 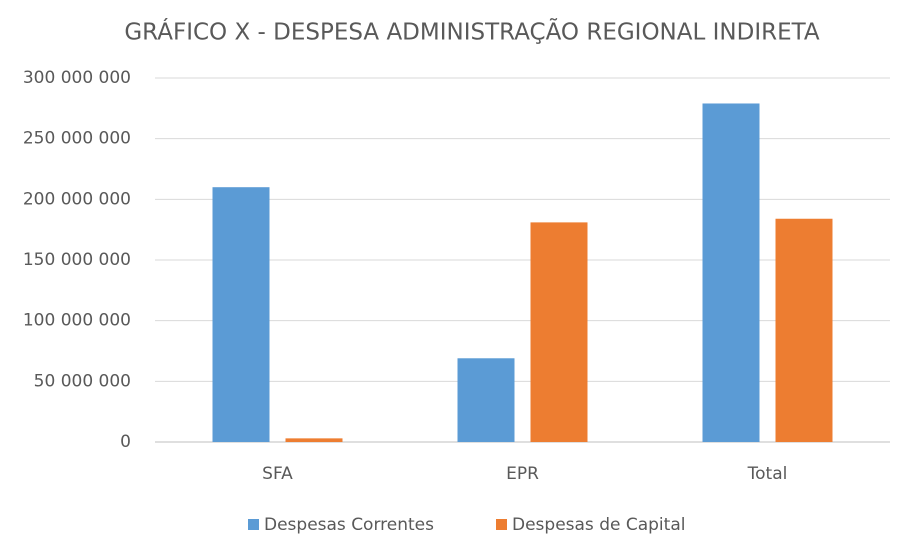 I want to click on x-tick-label: EPR, so click(x=522, y=474).